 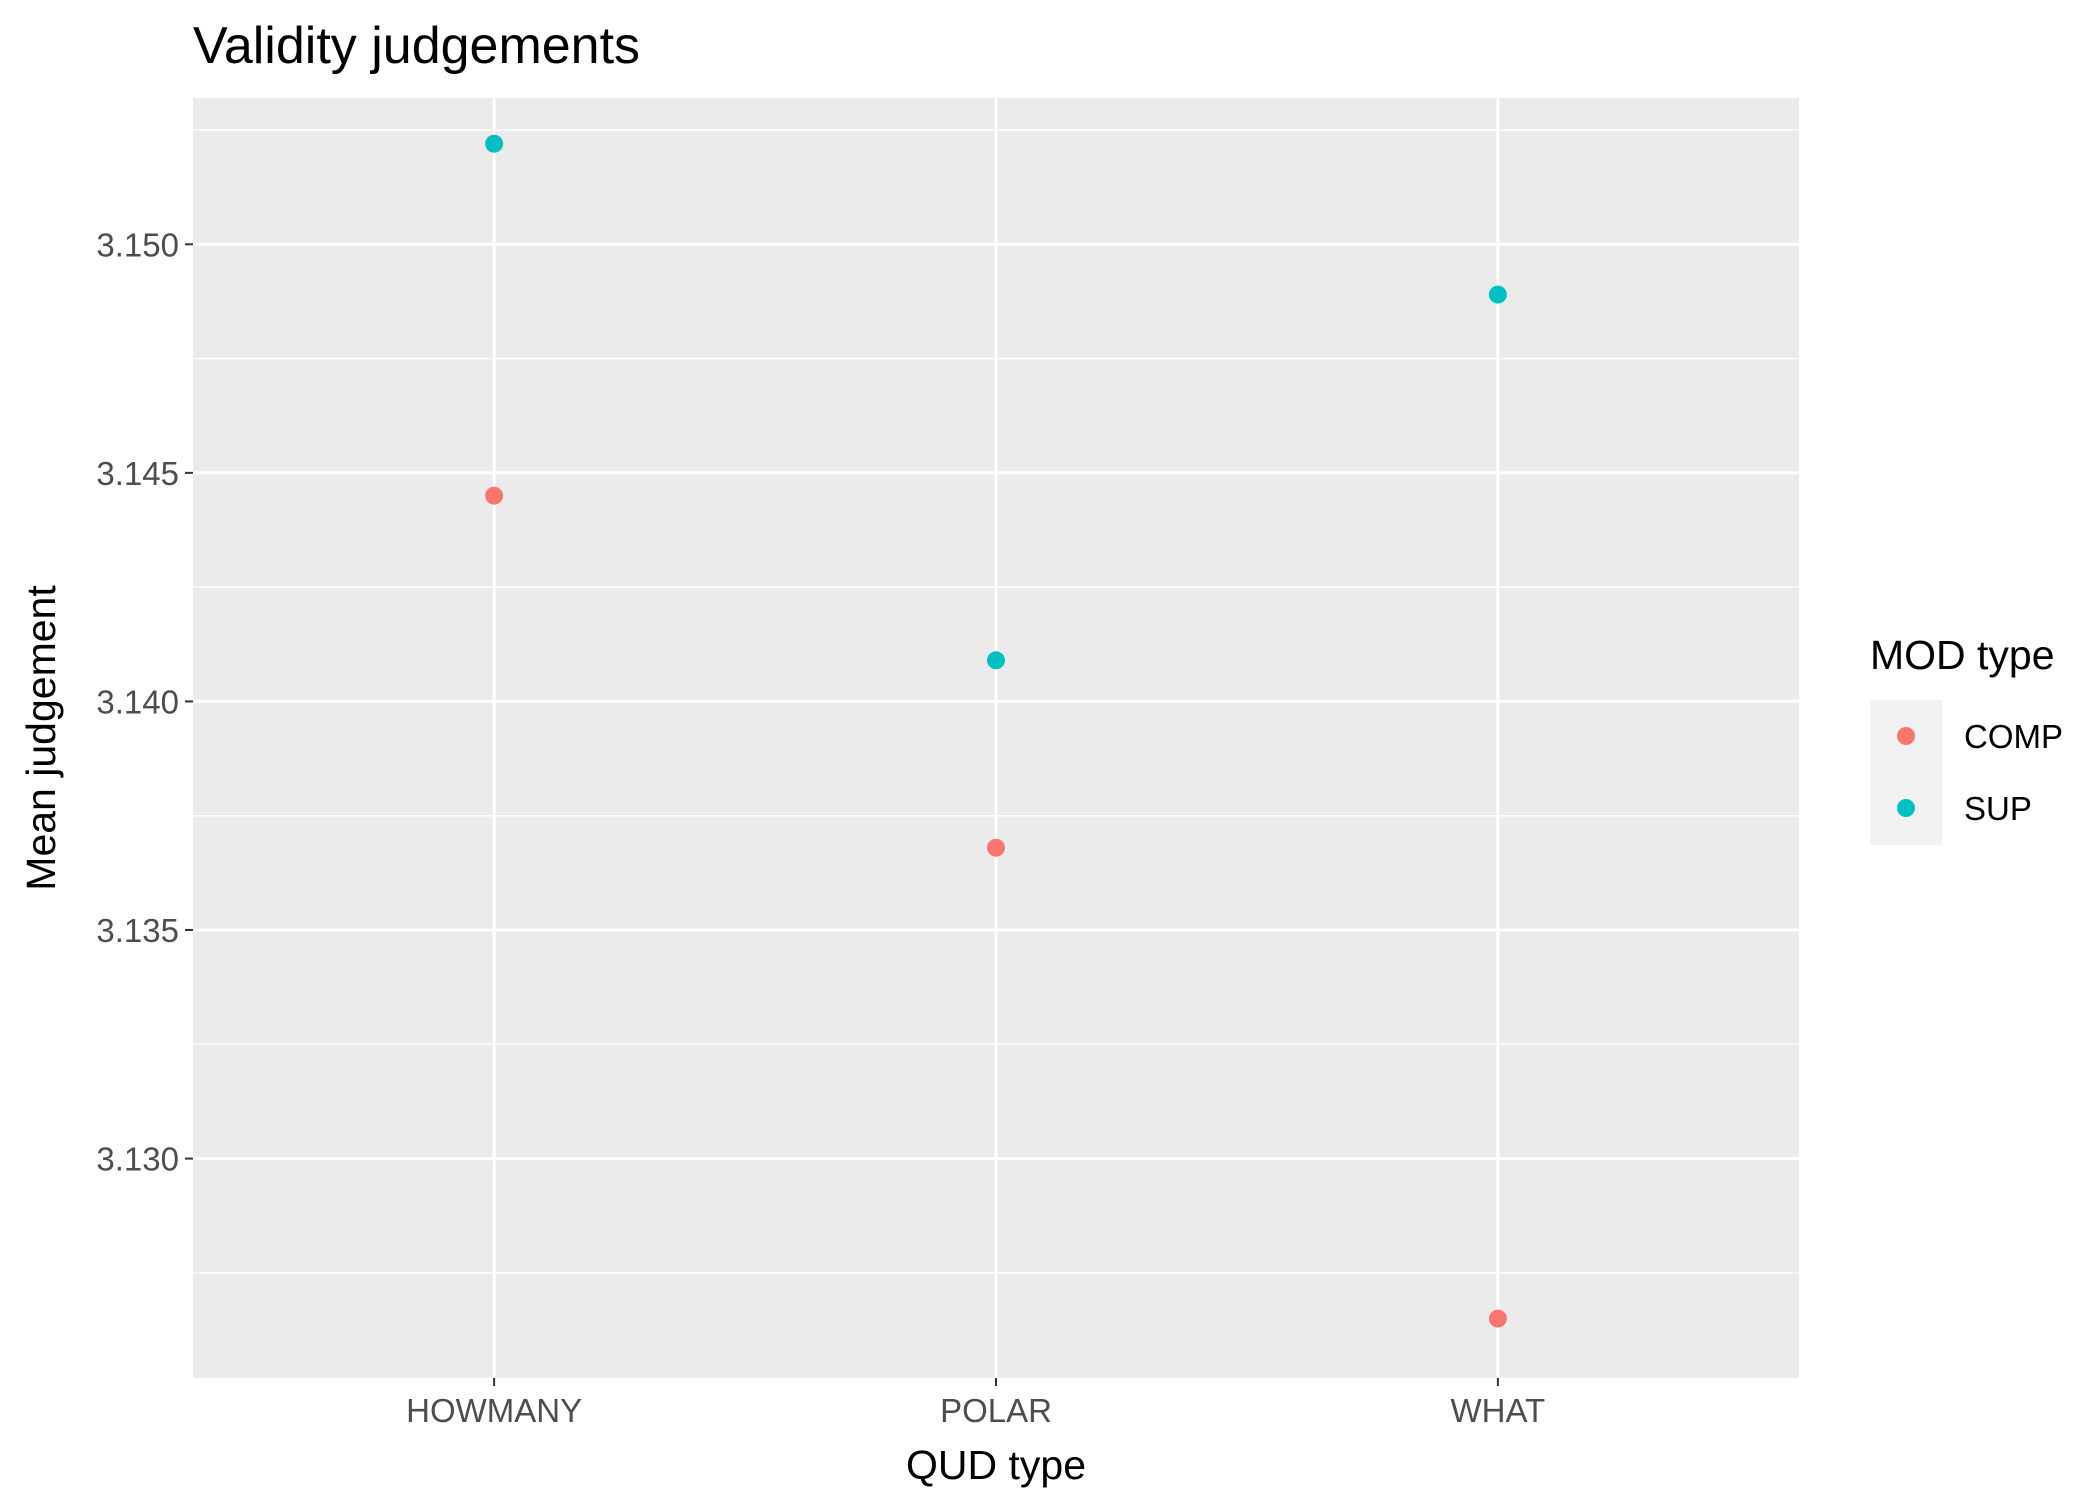 What do you see at coordinates (41, 738) in the screenshot?
I see `y-axis-title: Mean judgement` at bounding box center [41, 738].